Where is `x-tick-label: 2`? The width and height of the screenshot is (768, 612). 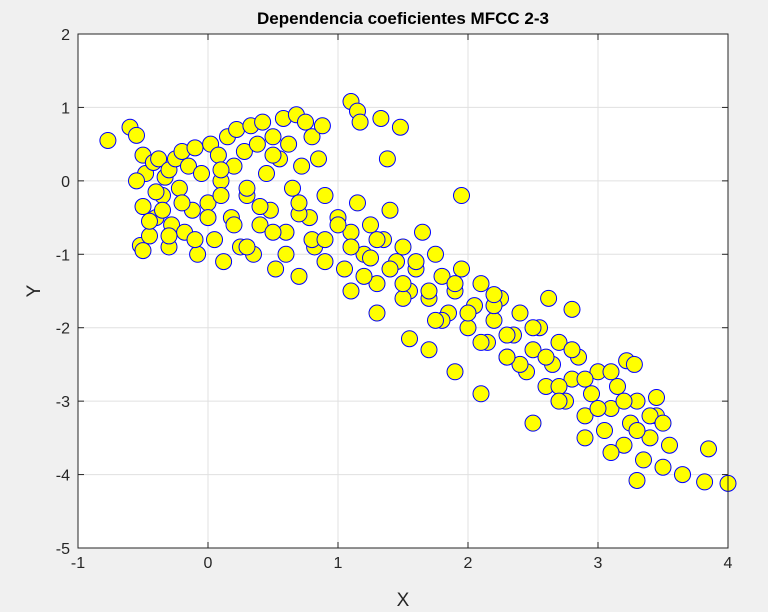
x-tick-label: 2 is located at coordinates (468, 563).